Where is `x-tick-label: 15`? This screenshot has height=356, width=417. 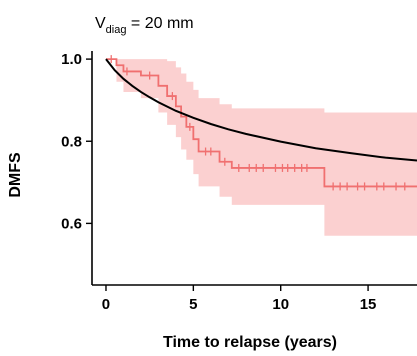
x-tick-label: 15 is located at coordinates (368, 304).